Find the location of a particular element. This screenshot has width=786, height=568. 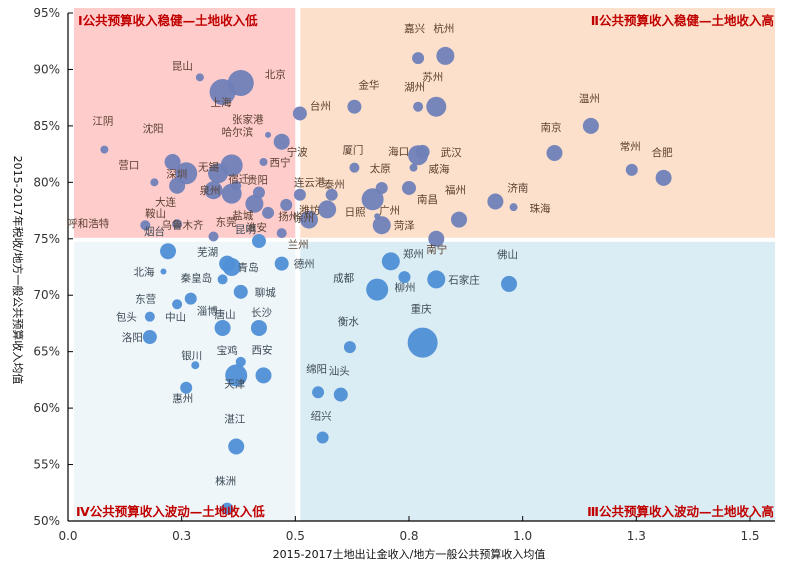

city-label: 厦门 is located at coordinates (352, 150).